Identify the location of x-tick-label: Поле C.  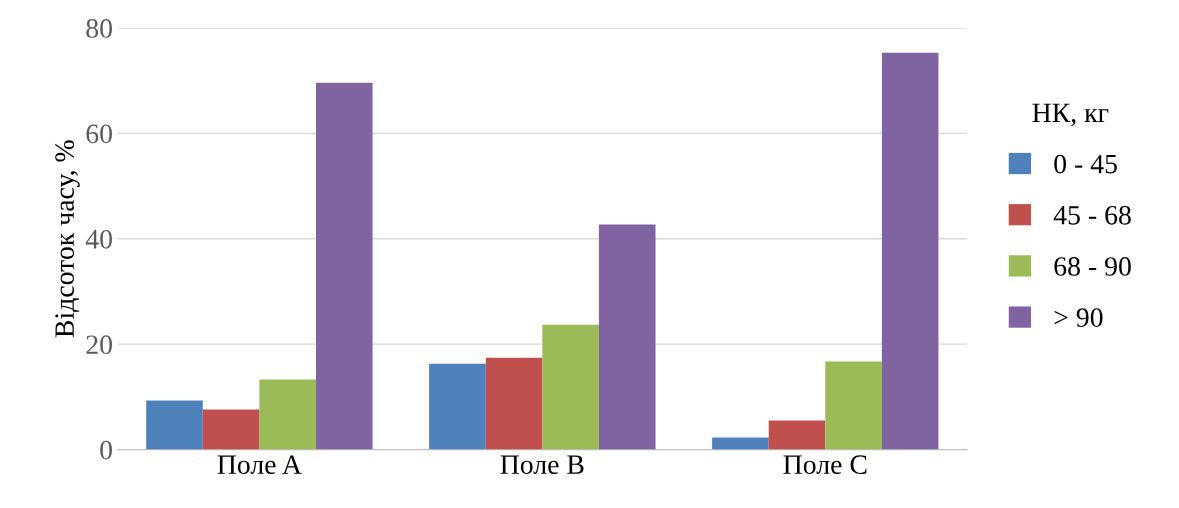
(825, 464).